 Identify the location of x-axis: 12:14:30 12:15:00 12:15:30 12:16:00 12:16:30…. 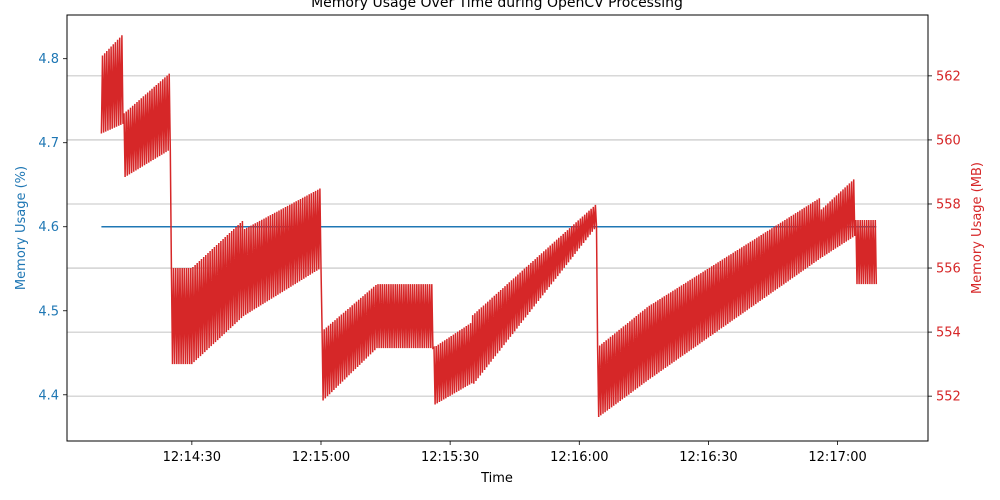
(515, 453).